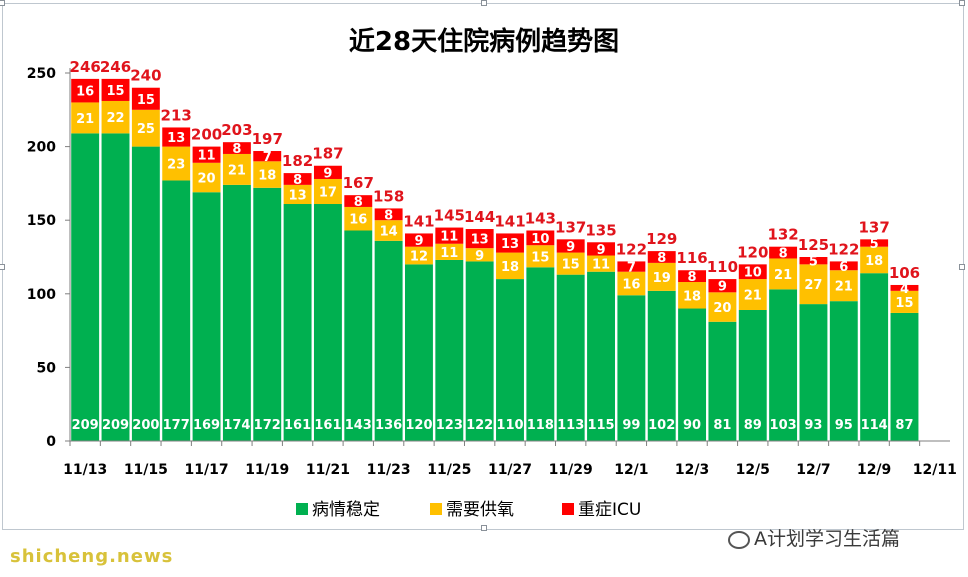 The width and height of the screenshot is (968, 577). I want to click on y-tick-label: 0, so click(51, 442).